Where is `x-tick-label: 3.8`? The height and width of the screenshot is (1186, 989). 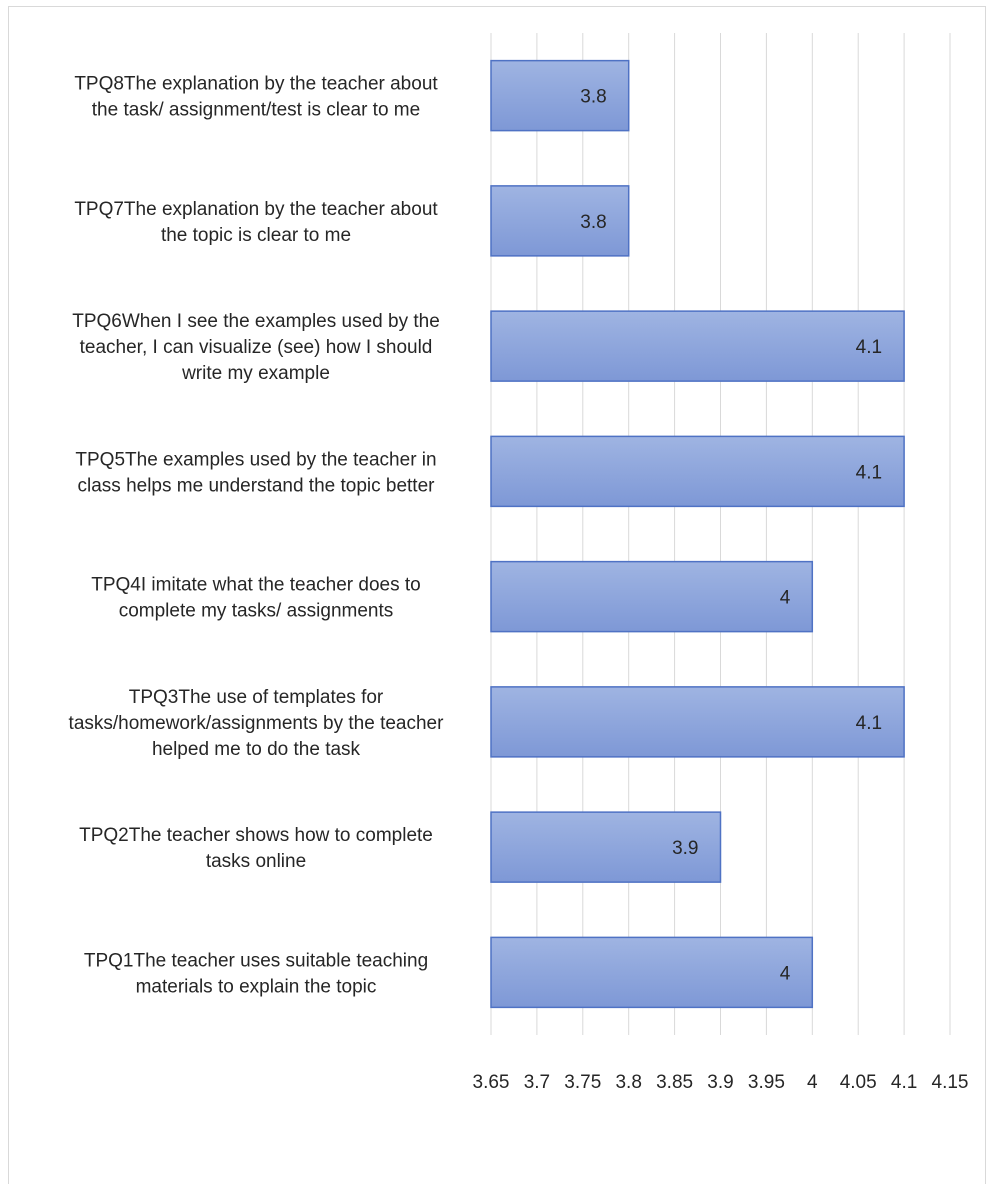
x-tick-label: 3.8 is located at coordinates (628, 1082).